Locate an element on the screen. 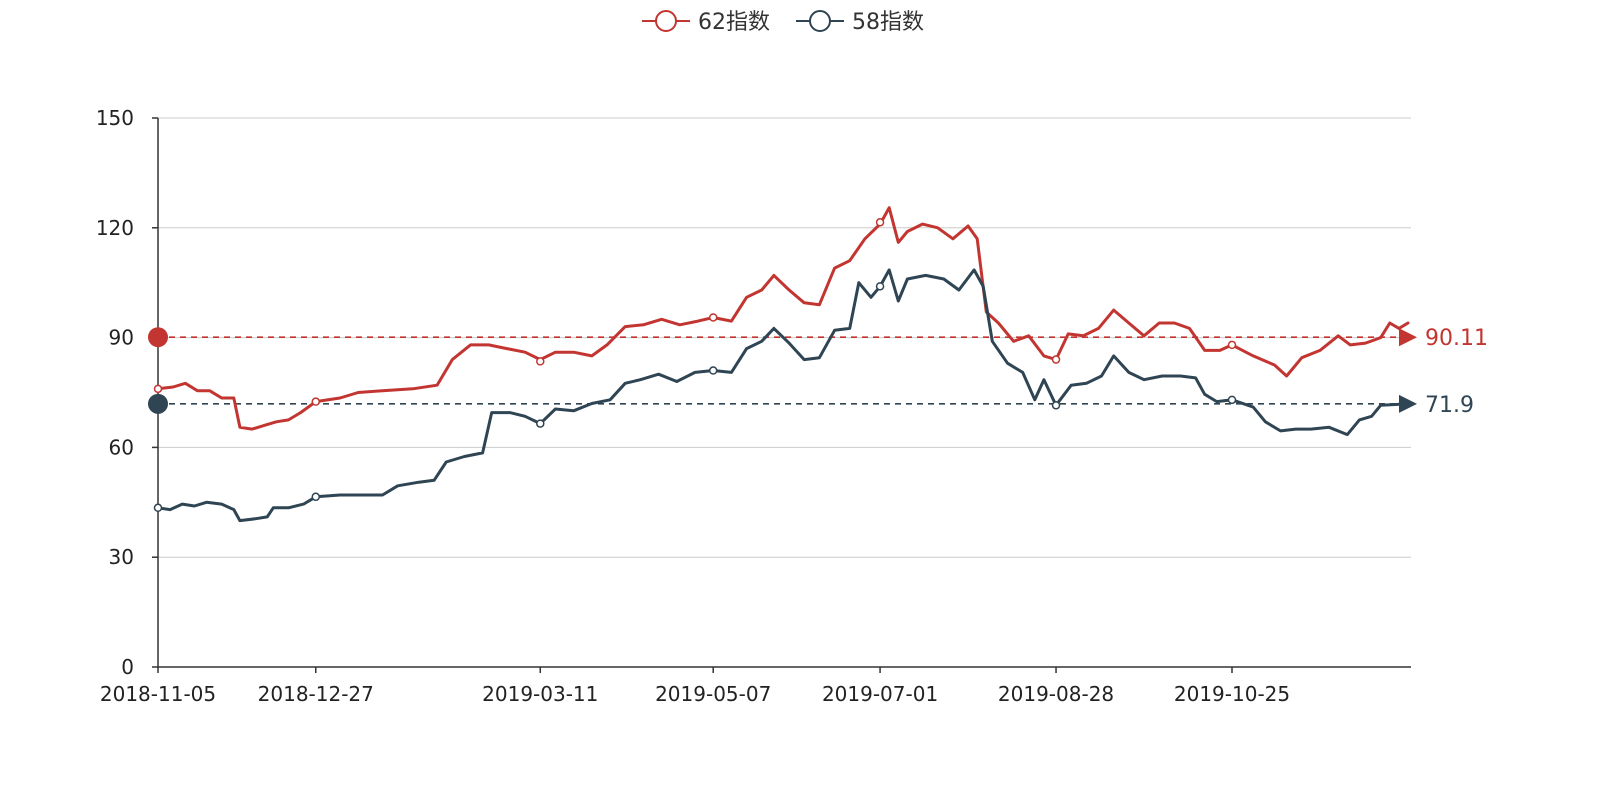 This screenshot has height=800, width=1600. y-tick-label: 120 is located at coordinates (115, 228).